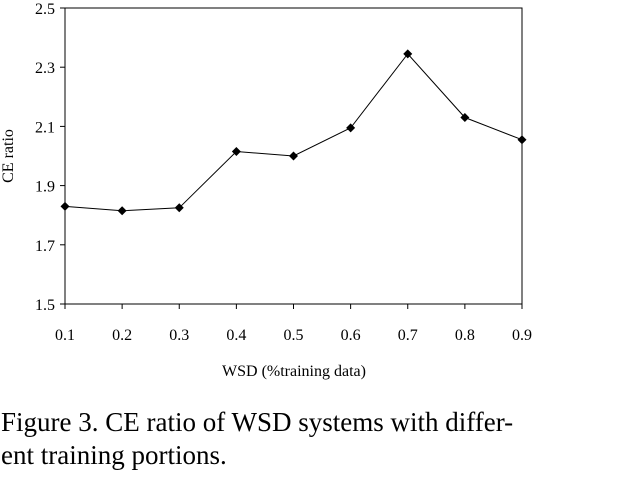 The height and width of the screenshot is (479, 637). Describe the element at coordinates (114, 455) in the screenshot. I see `caption-line-2: ent training portions.` at that location.